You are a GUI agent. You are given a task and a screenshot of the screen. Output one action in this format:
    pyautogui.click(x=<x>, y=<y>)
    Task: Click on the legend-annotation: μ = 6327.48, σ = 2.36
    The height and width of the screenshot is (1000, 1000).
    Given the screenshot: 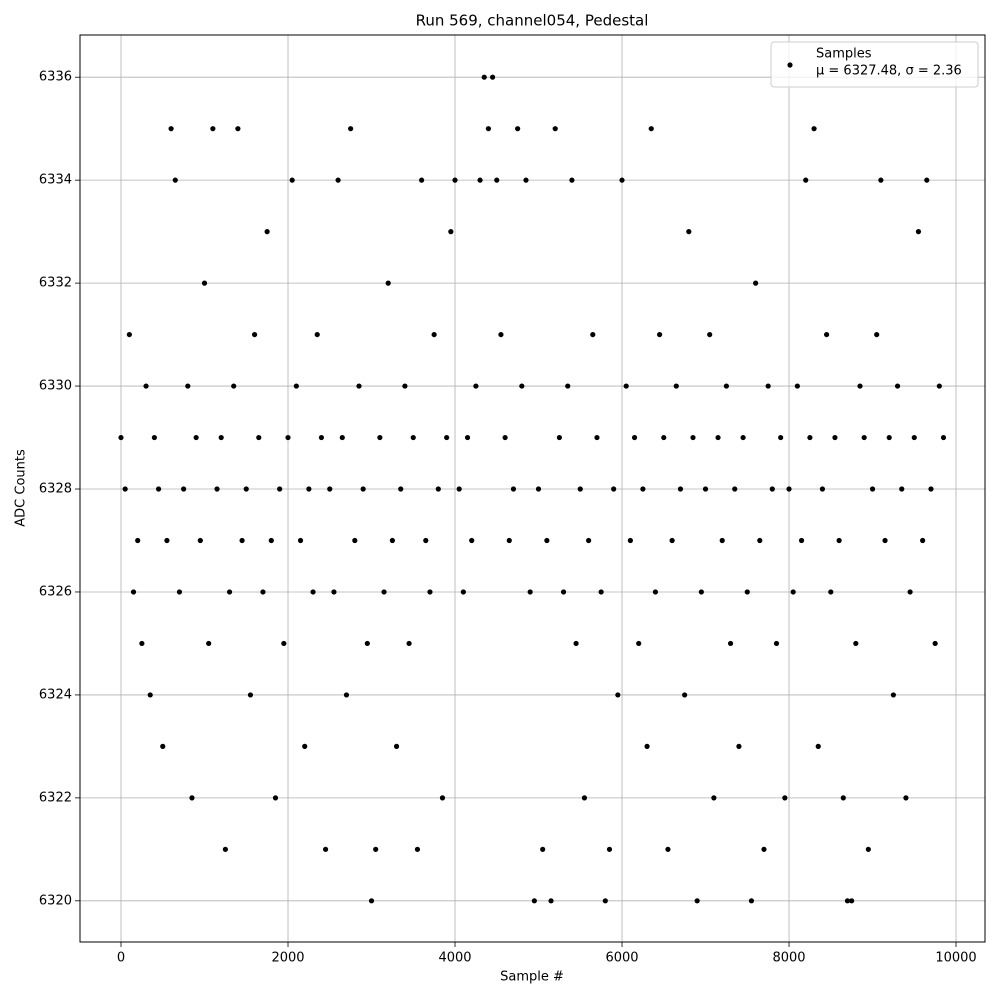 What is the action you would take?
    pyautogui.click(x=889, y=71)
    